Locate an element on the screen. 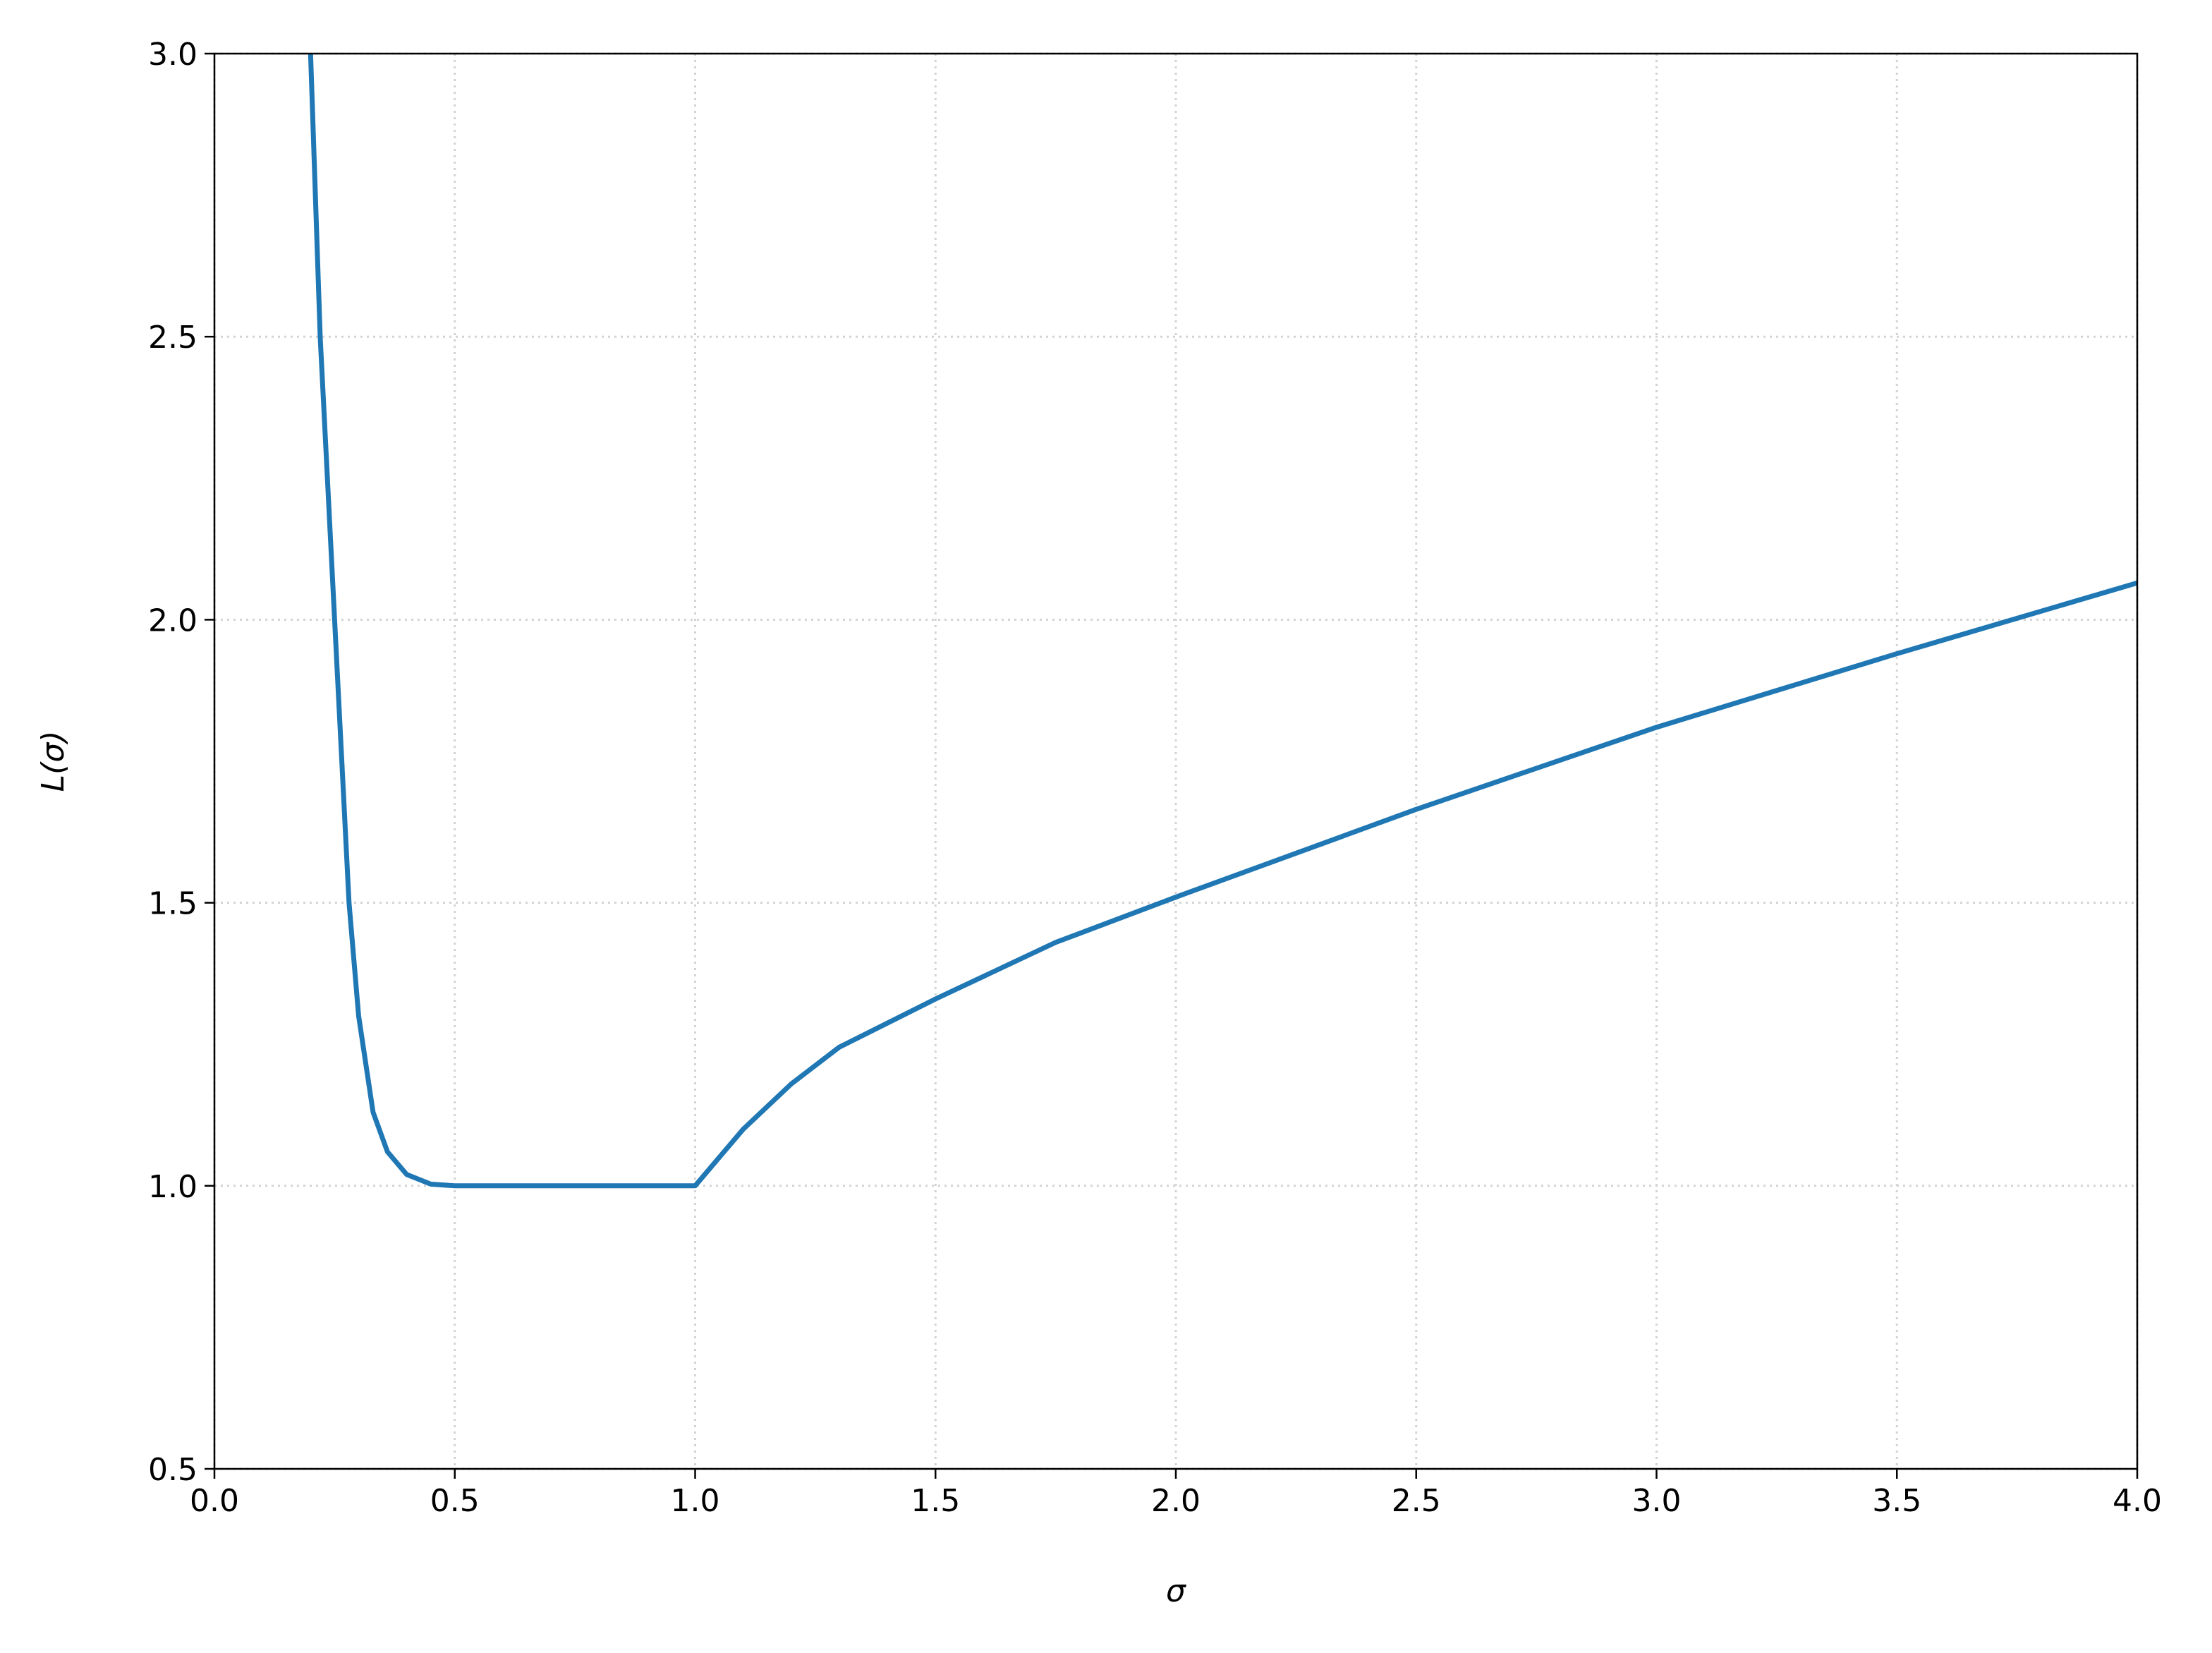  x-tick-label: 1.0 is located at coordinates (695, 1501).